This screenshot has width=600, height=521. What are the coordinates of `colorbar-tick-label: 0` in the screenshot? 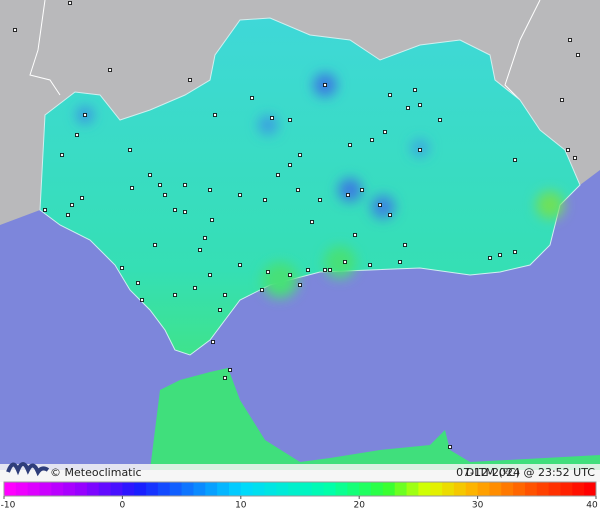 It's located at (123, 506).